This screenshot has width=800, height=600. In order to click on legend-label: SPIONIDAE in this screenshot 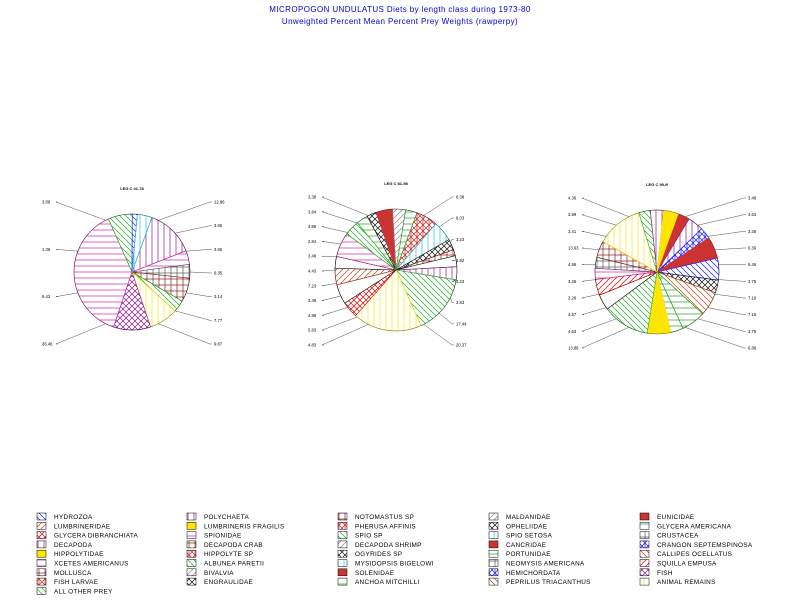, I will do `click(223, 536)`.